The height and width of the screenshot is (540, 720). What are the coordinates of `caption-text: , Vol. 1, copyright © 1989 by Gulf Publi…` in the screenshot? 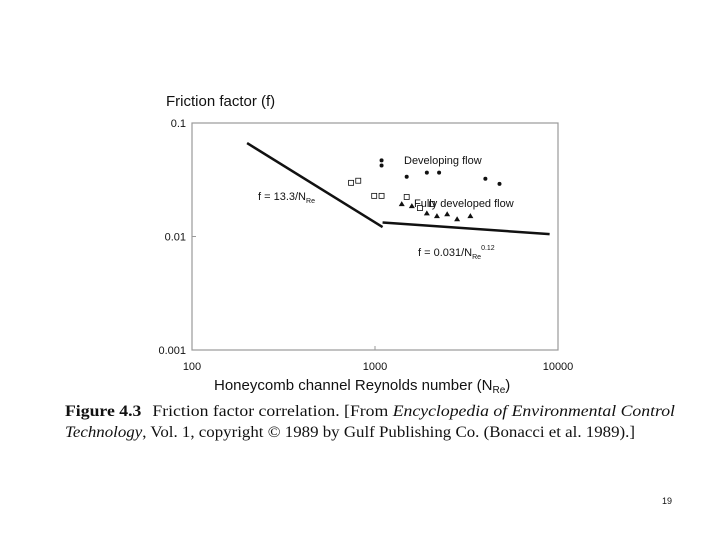 It's located at (388, 432).